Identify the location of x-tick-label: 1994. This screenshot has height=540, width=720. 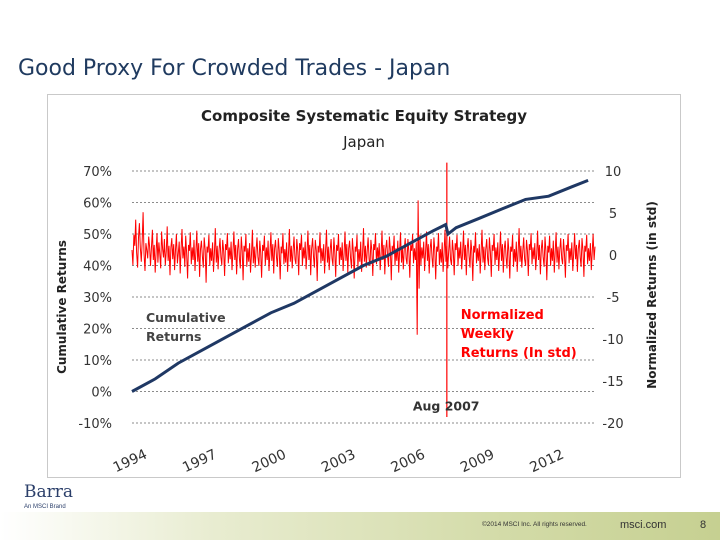
(130, 462).